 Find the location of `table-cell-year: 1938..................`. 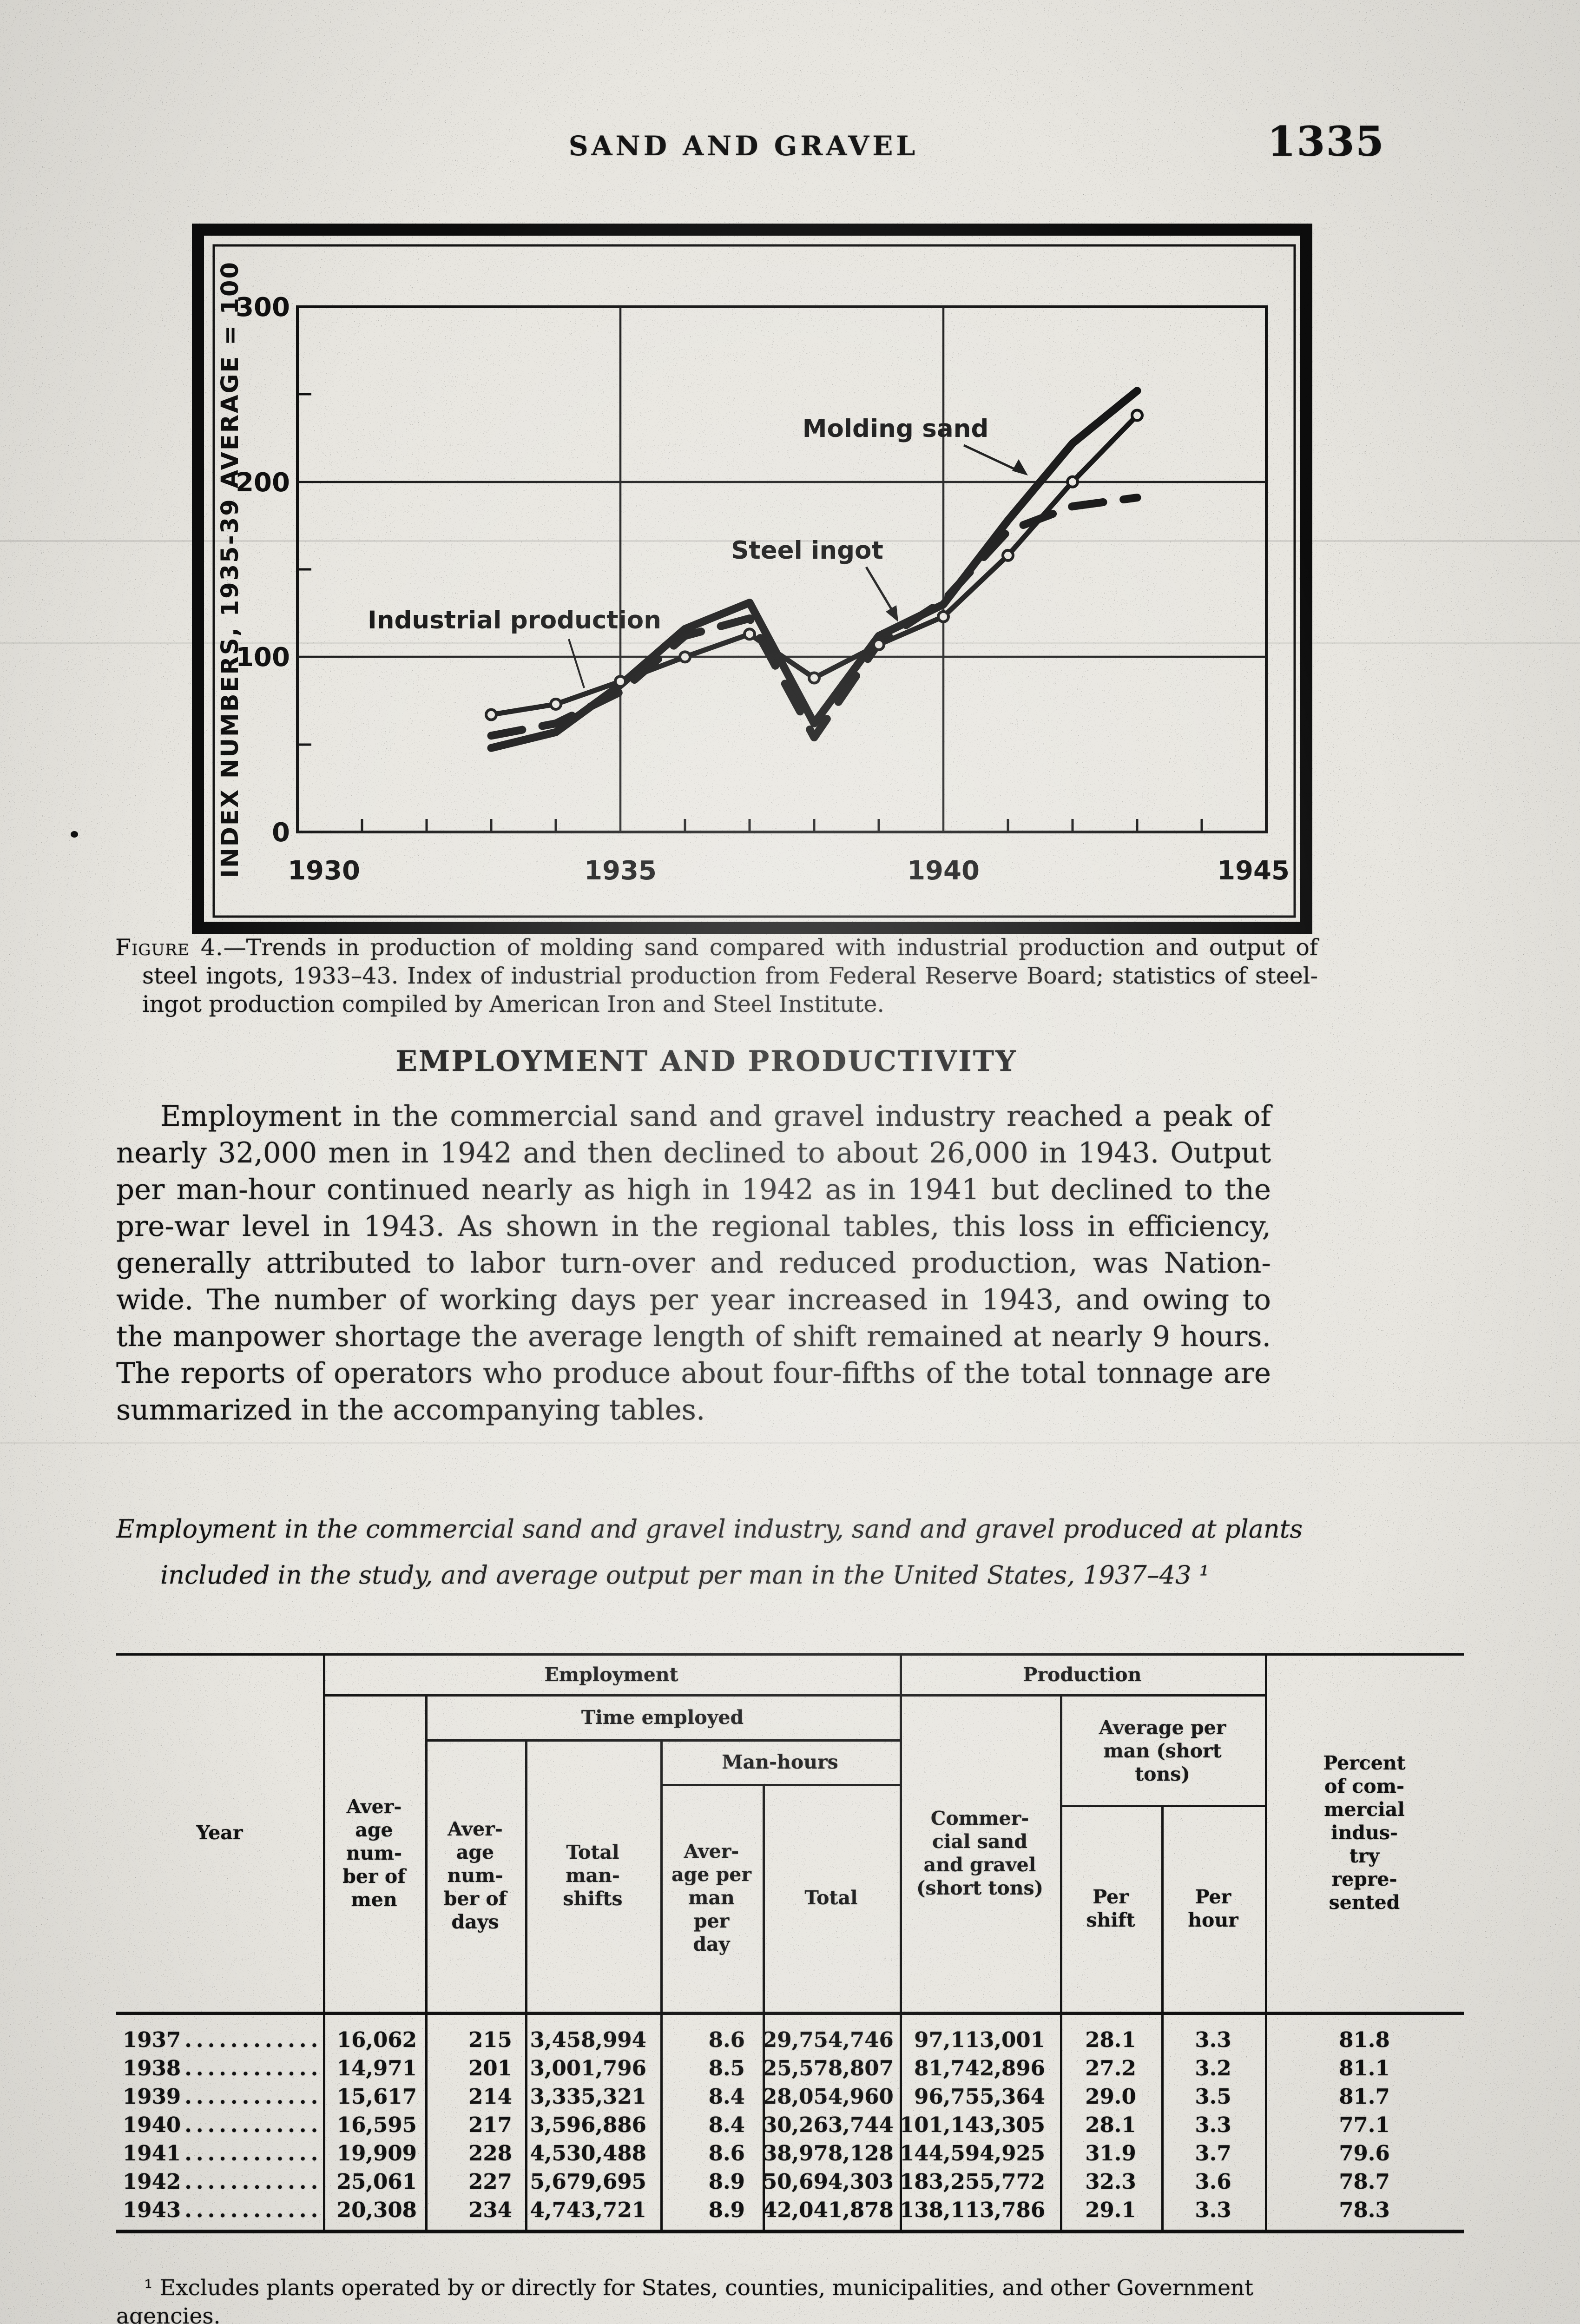

table-cell-year: 1938.................. is located at coordinates (223, 2068).